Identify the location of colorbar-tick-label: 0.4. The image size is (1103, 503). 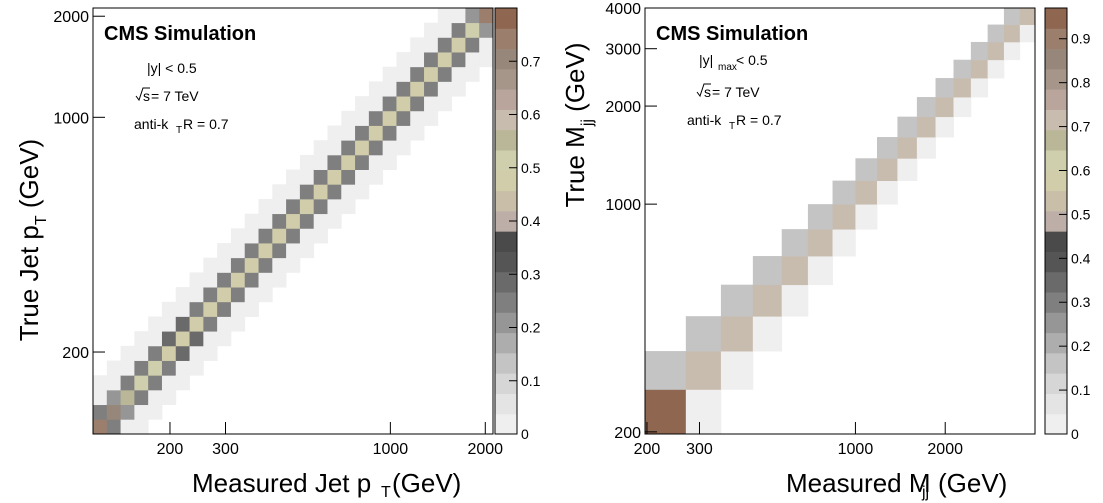
(531, 221).